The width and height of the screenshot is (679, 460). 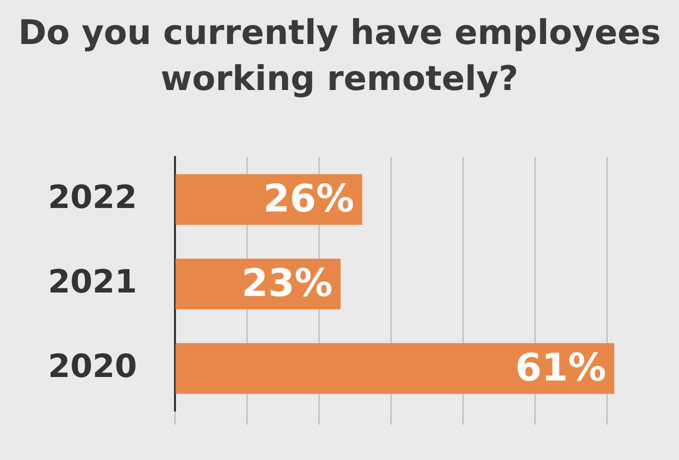 What do you see at coordinates (308, 198) in the screenshot?
I see `data-label: 26%` at bounding box center [308, 198].